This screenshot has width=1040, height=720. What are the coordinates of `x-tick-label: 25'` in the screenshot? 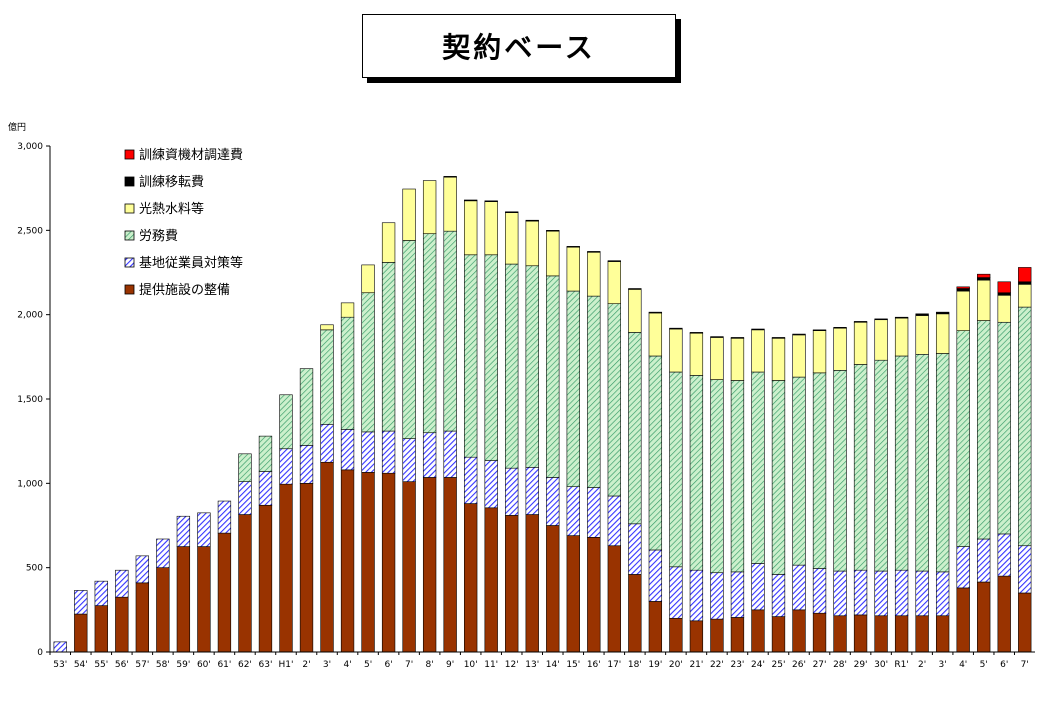 It's located at (779, 665).